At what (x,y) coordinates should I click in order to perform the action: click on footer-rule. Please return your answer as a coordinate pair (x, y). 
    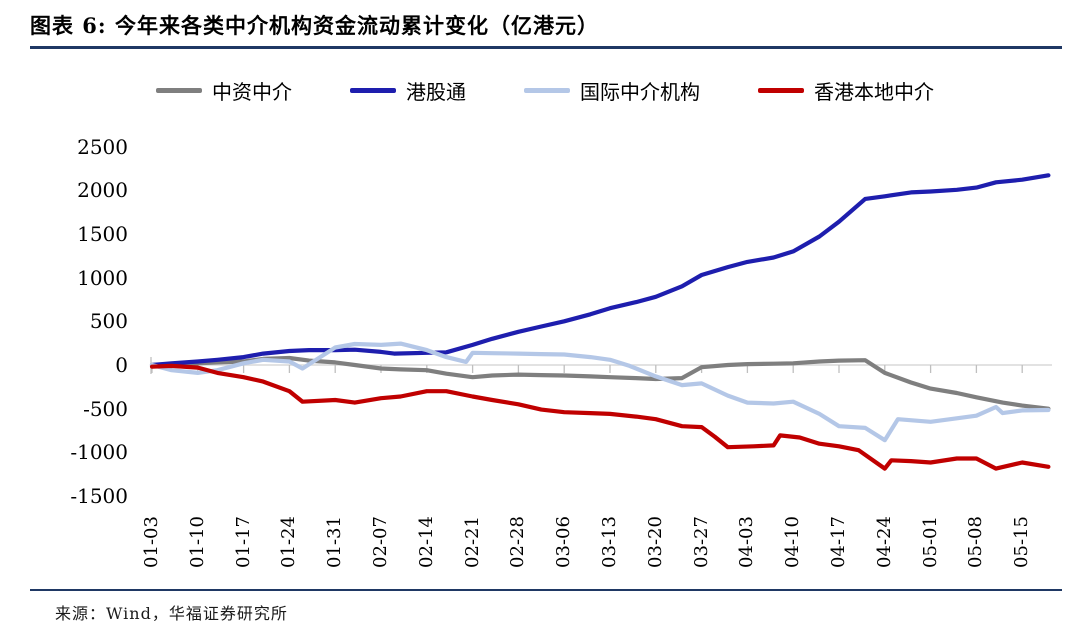
    Looking at the image, I should click on (546, 590).